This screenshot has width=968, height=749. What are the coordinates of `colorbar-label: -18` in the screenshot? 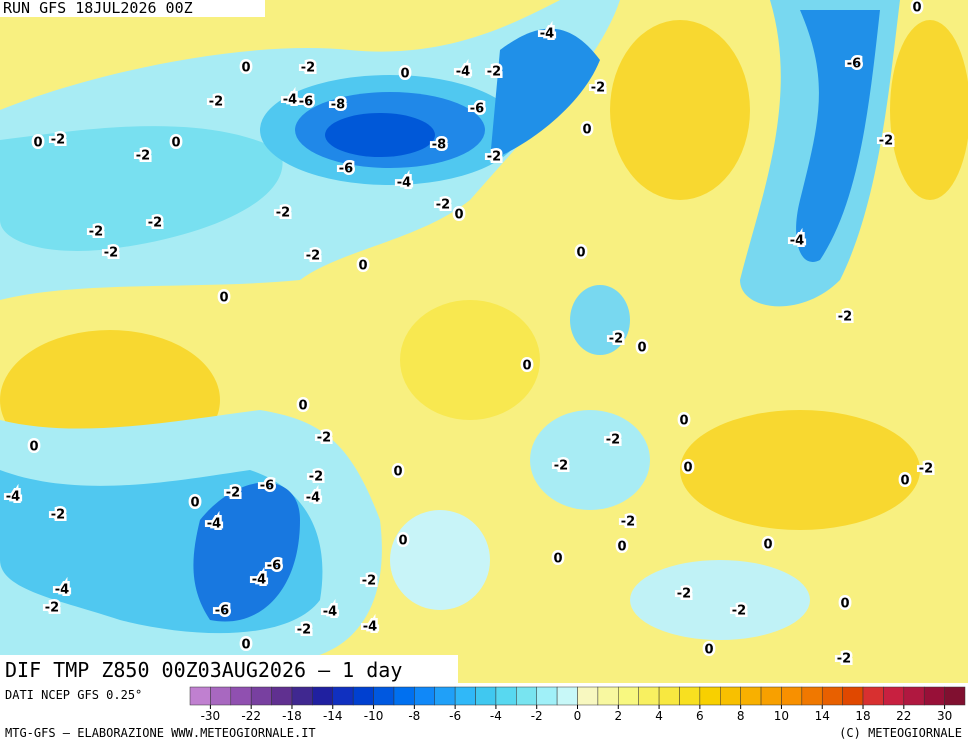 It's located at (292, 716).